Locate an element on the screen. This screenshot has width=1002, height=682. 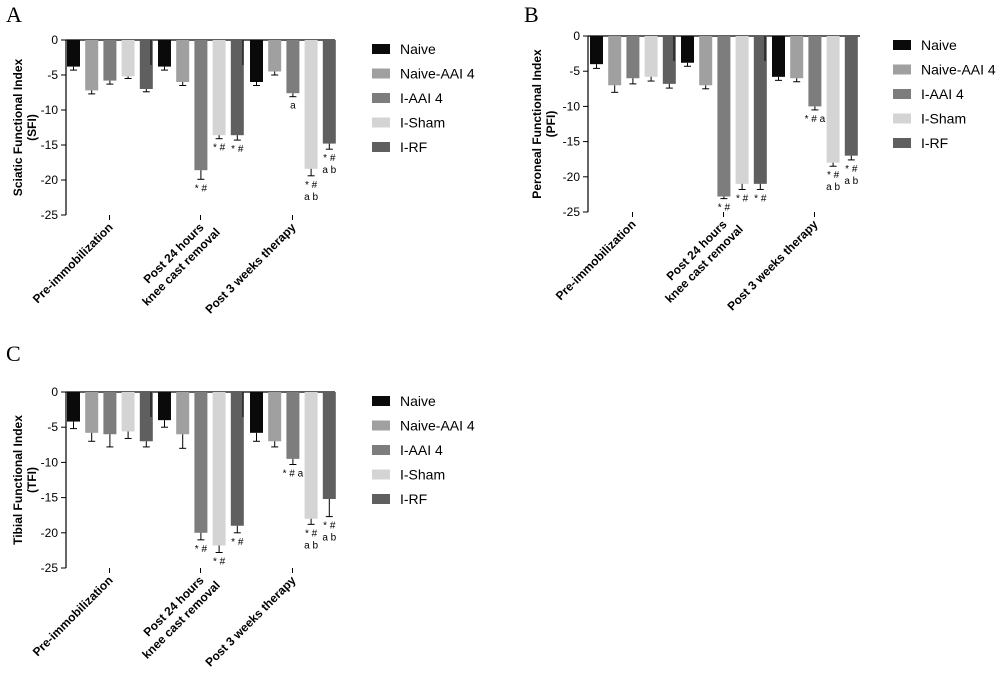
y-axis-label: Tibial Functional Index(TFI) is located at coordinates (25, 480).